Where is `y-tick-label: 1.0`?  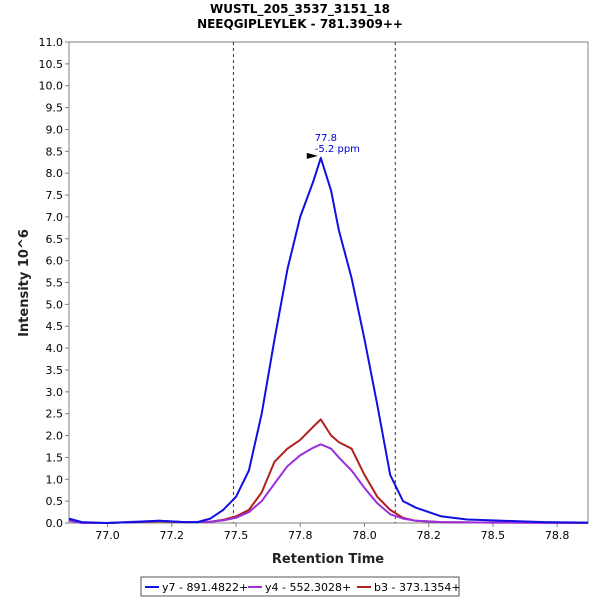
y-tick-label: 1.0 is located at coordinates (55, 479).